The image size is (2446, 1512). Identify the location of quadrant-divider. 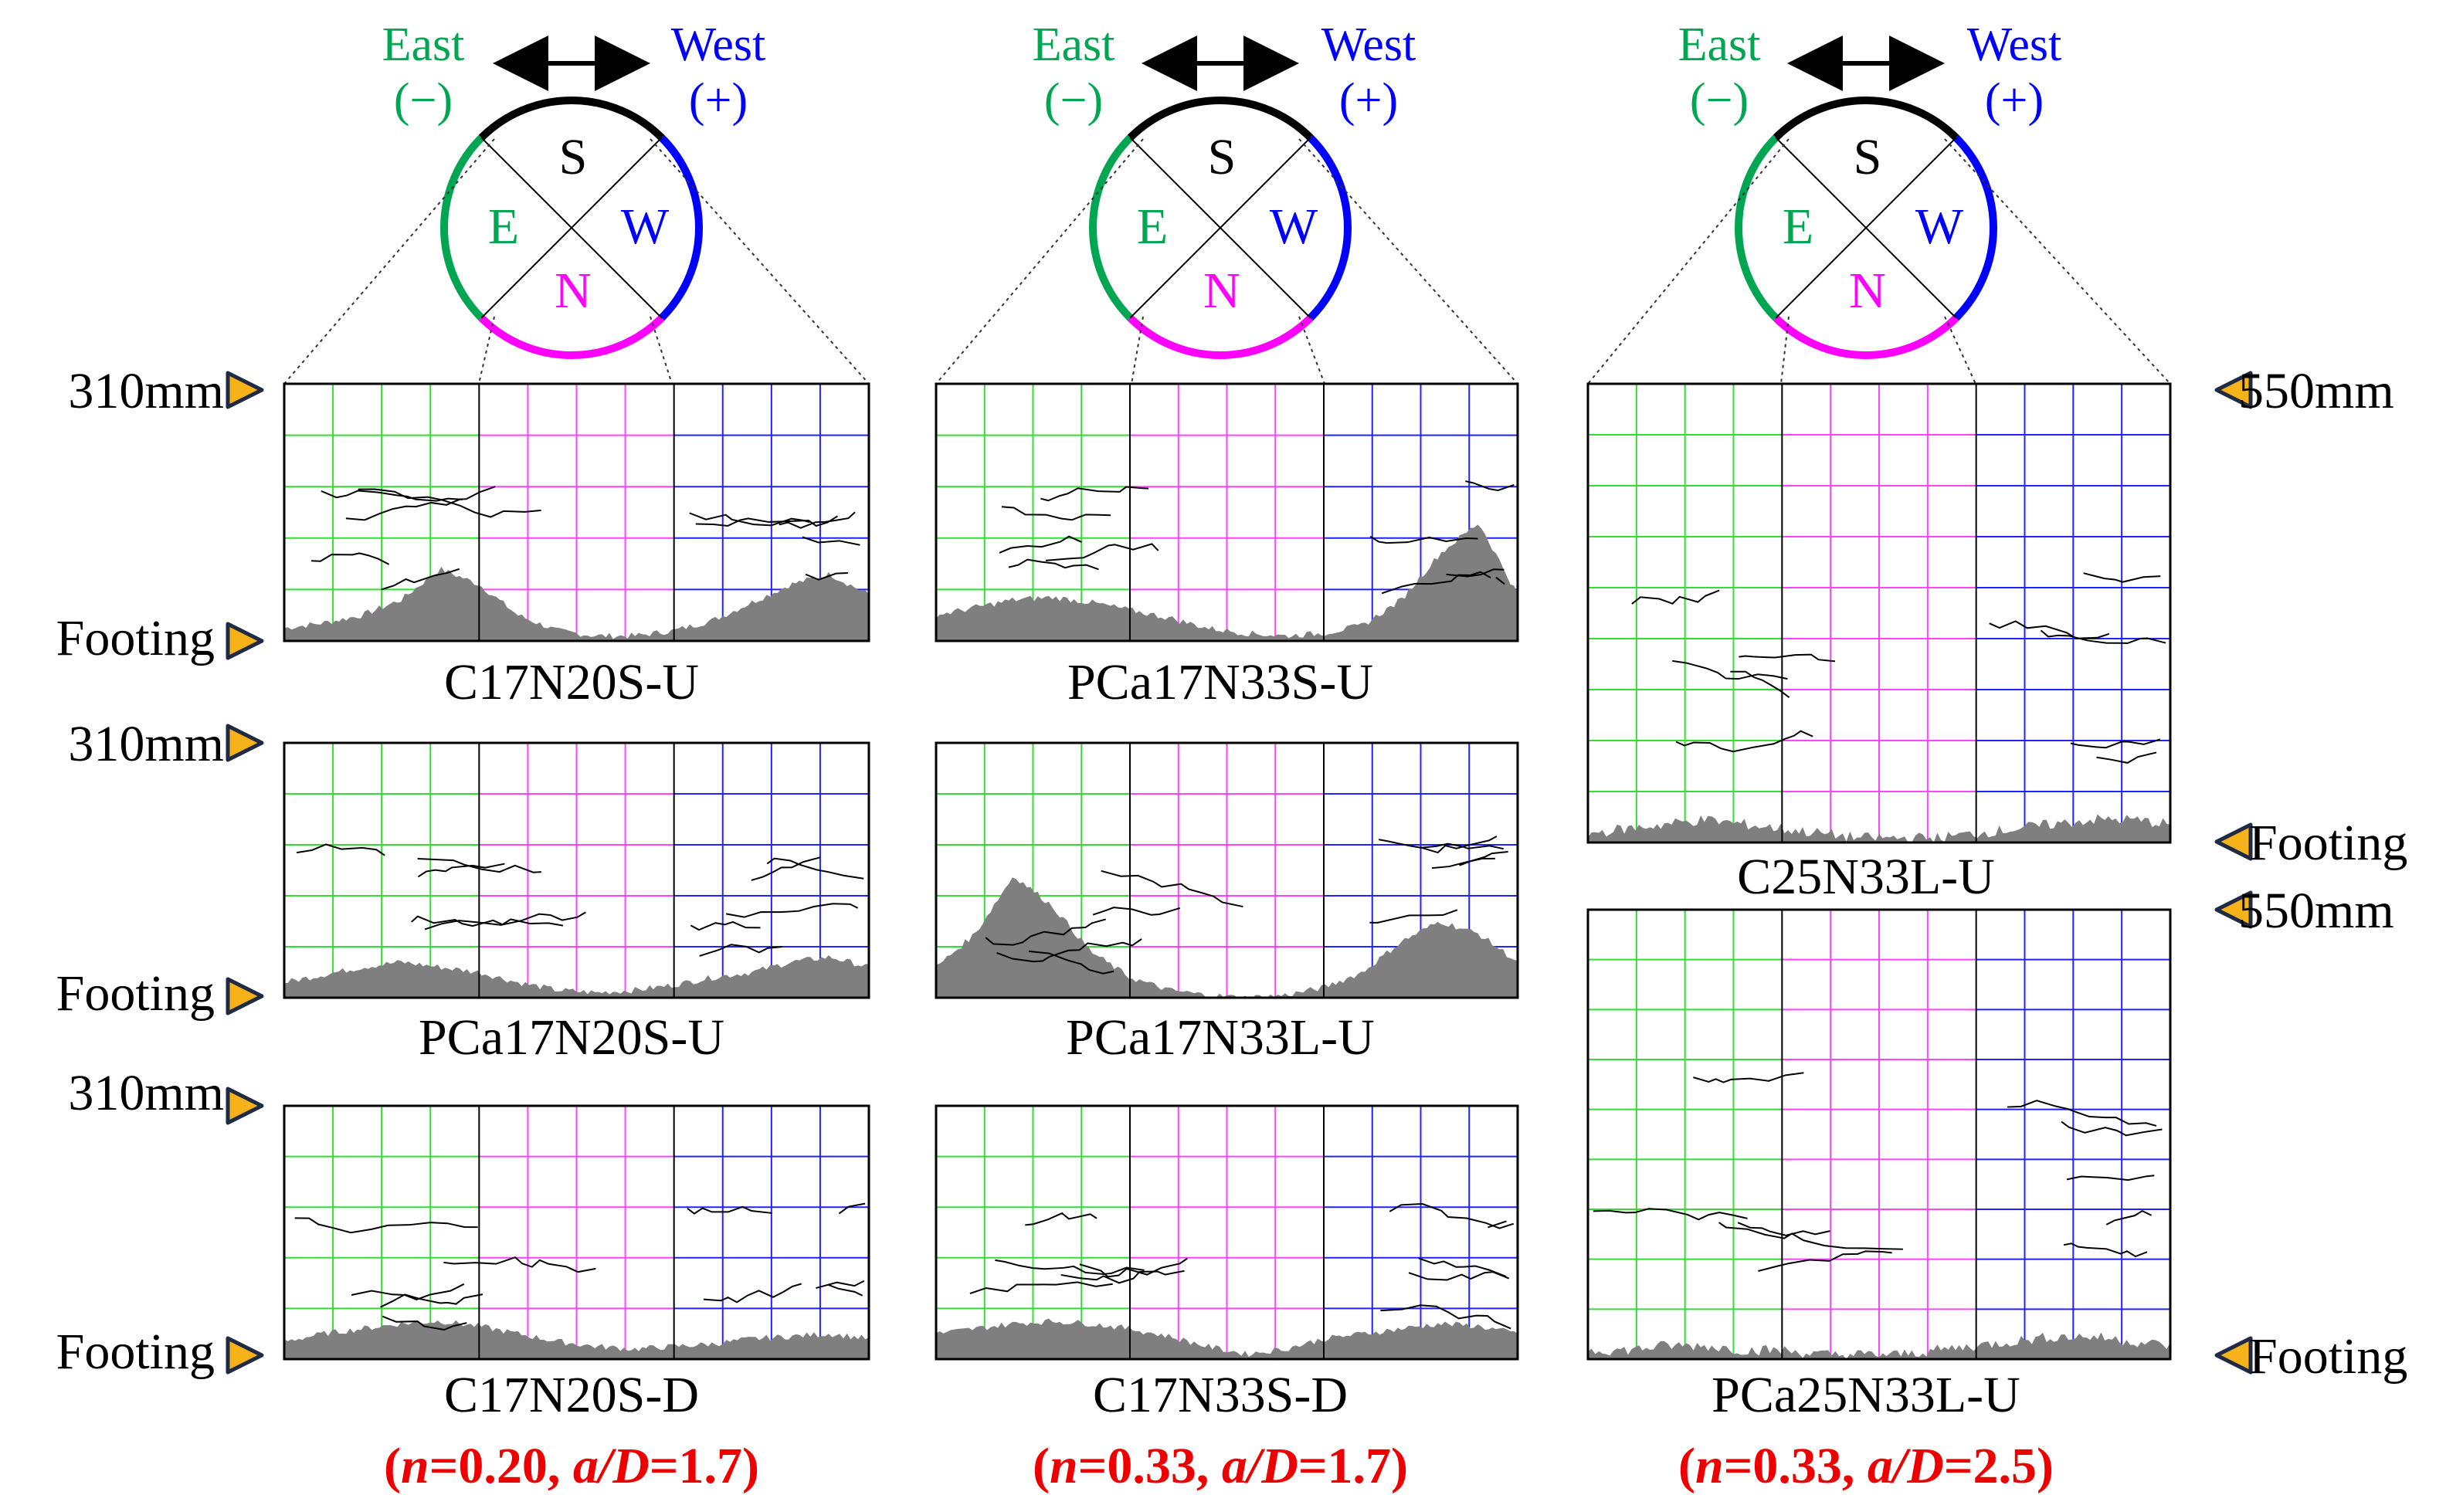
(1220, 228).